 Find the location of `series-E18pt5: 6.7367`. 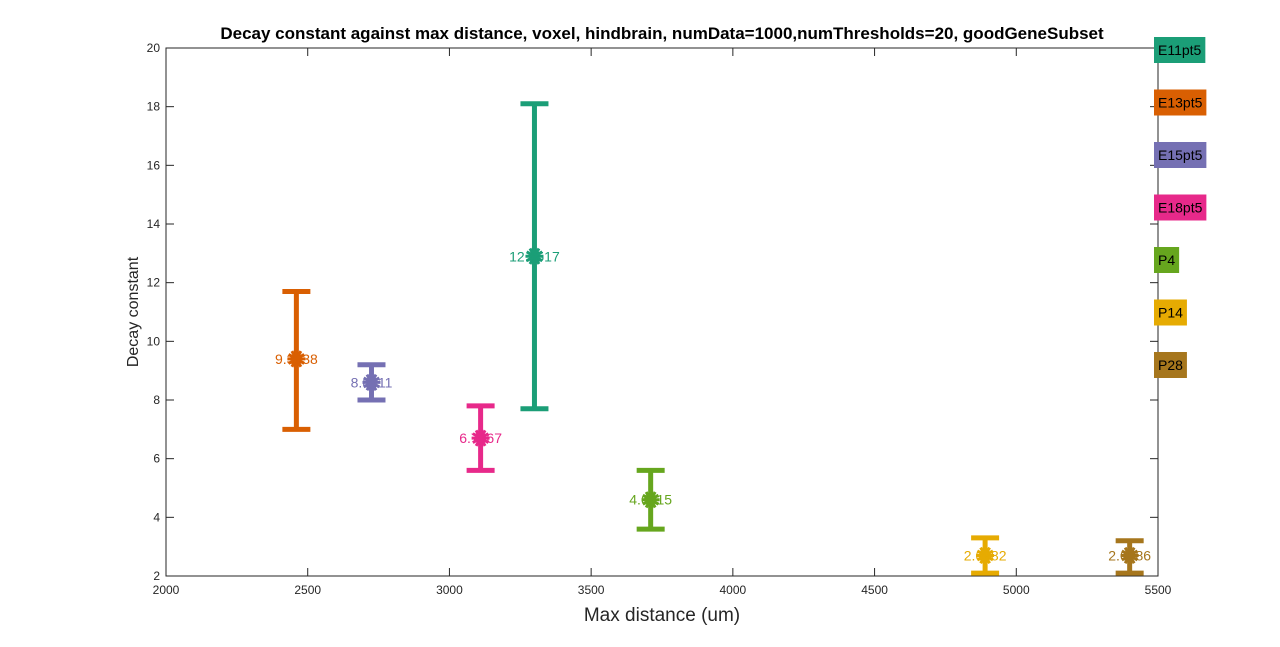

series-E18pt5: 6.7367 is located at coordinates (480, 438).